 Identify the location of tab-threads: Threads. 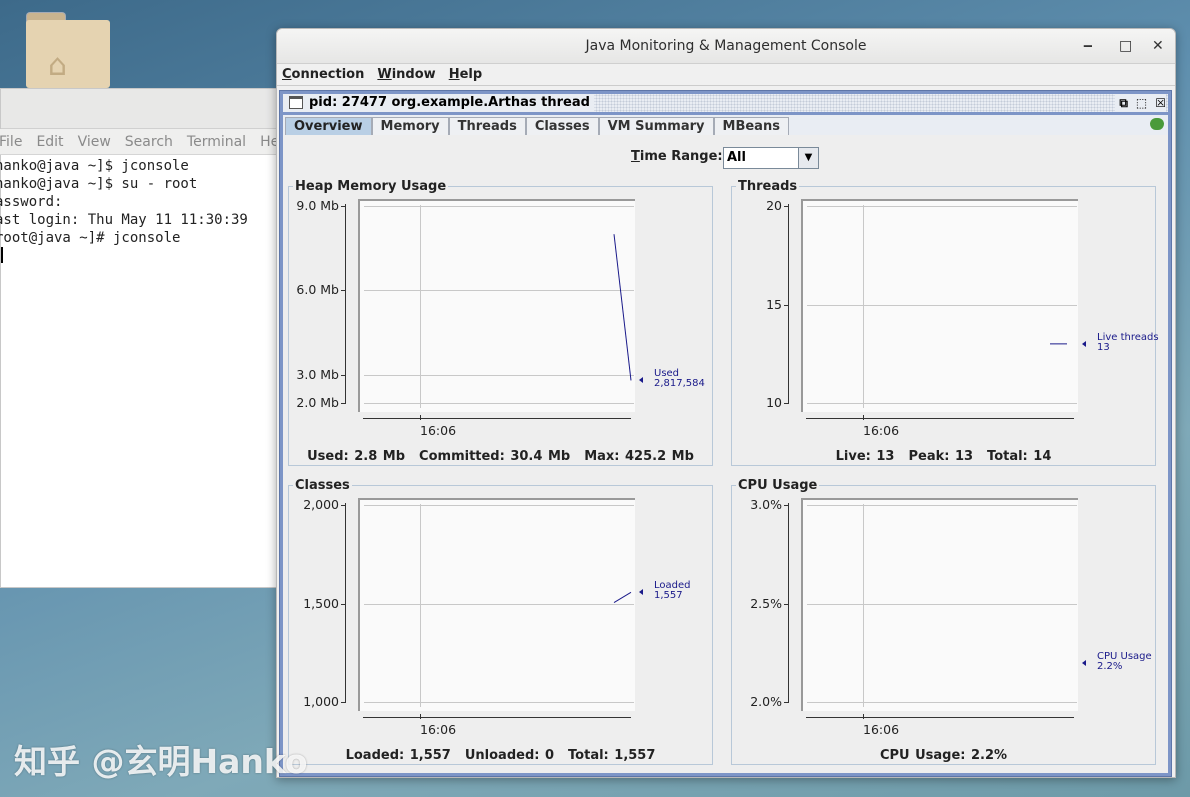
(487, 126).